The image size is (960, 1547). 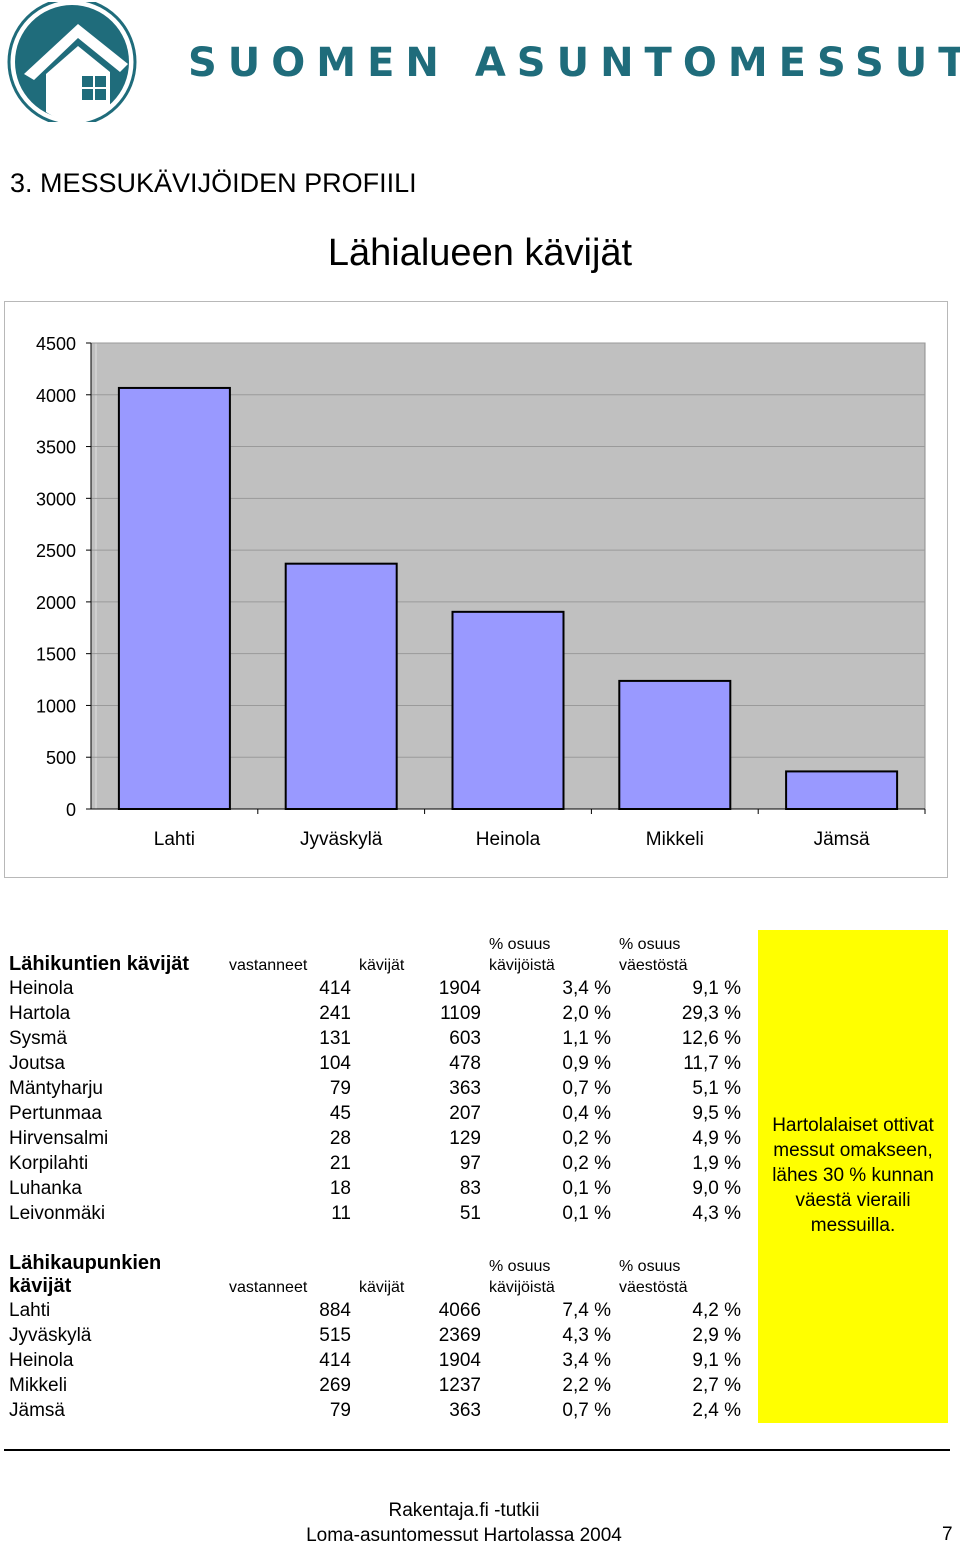 What do you see at coordinates (38, 1385) in the screenshot?
I see `cell-name: Mikkeli` at bounding box center [38, 1385].